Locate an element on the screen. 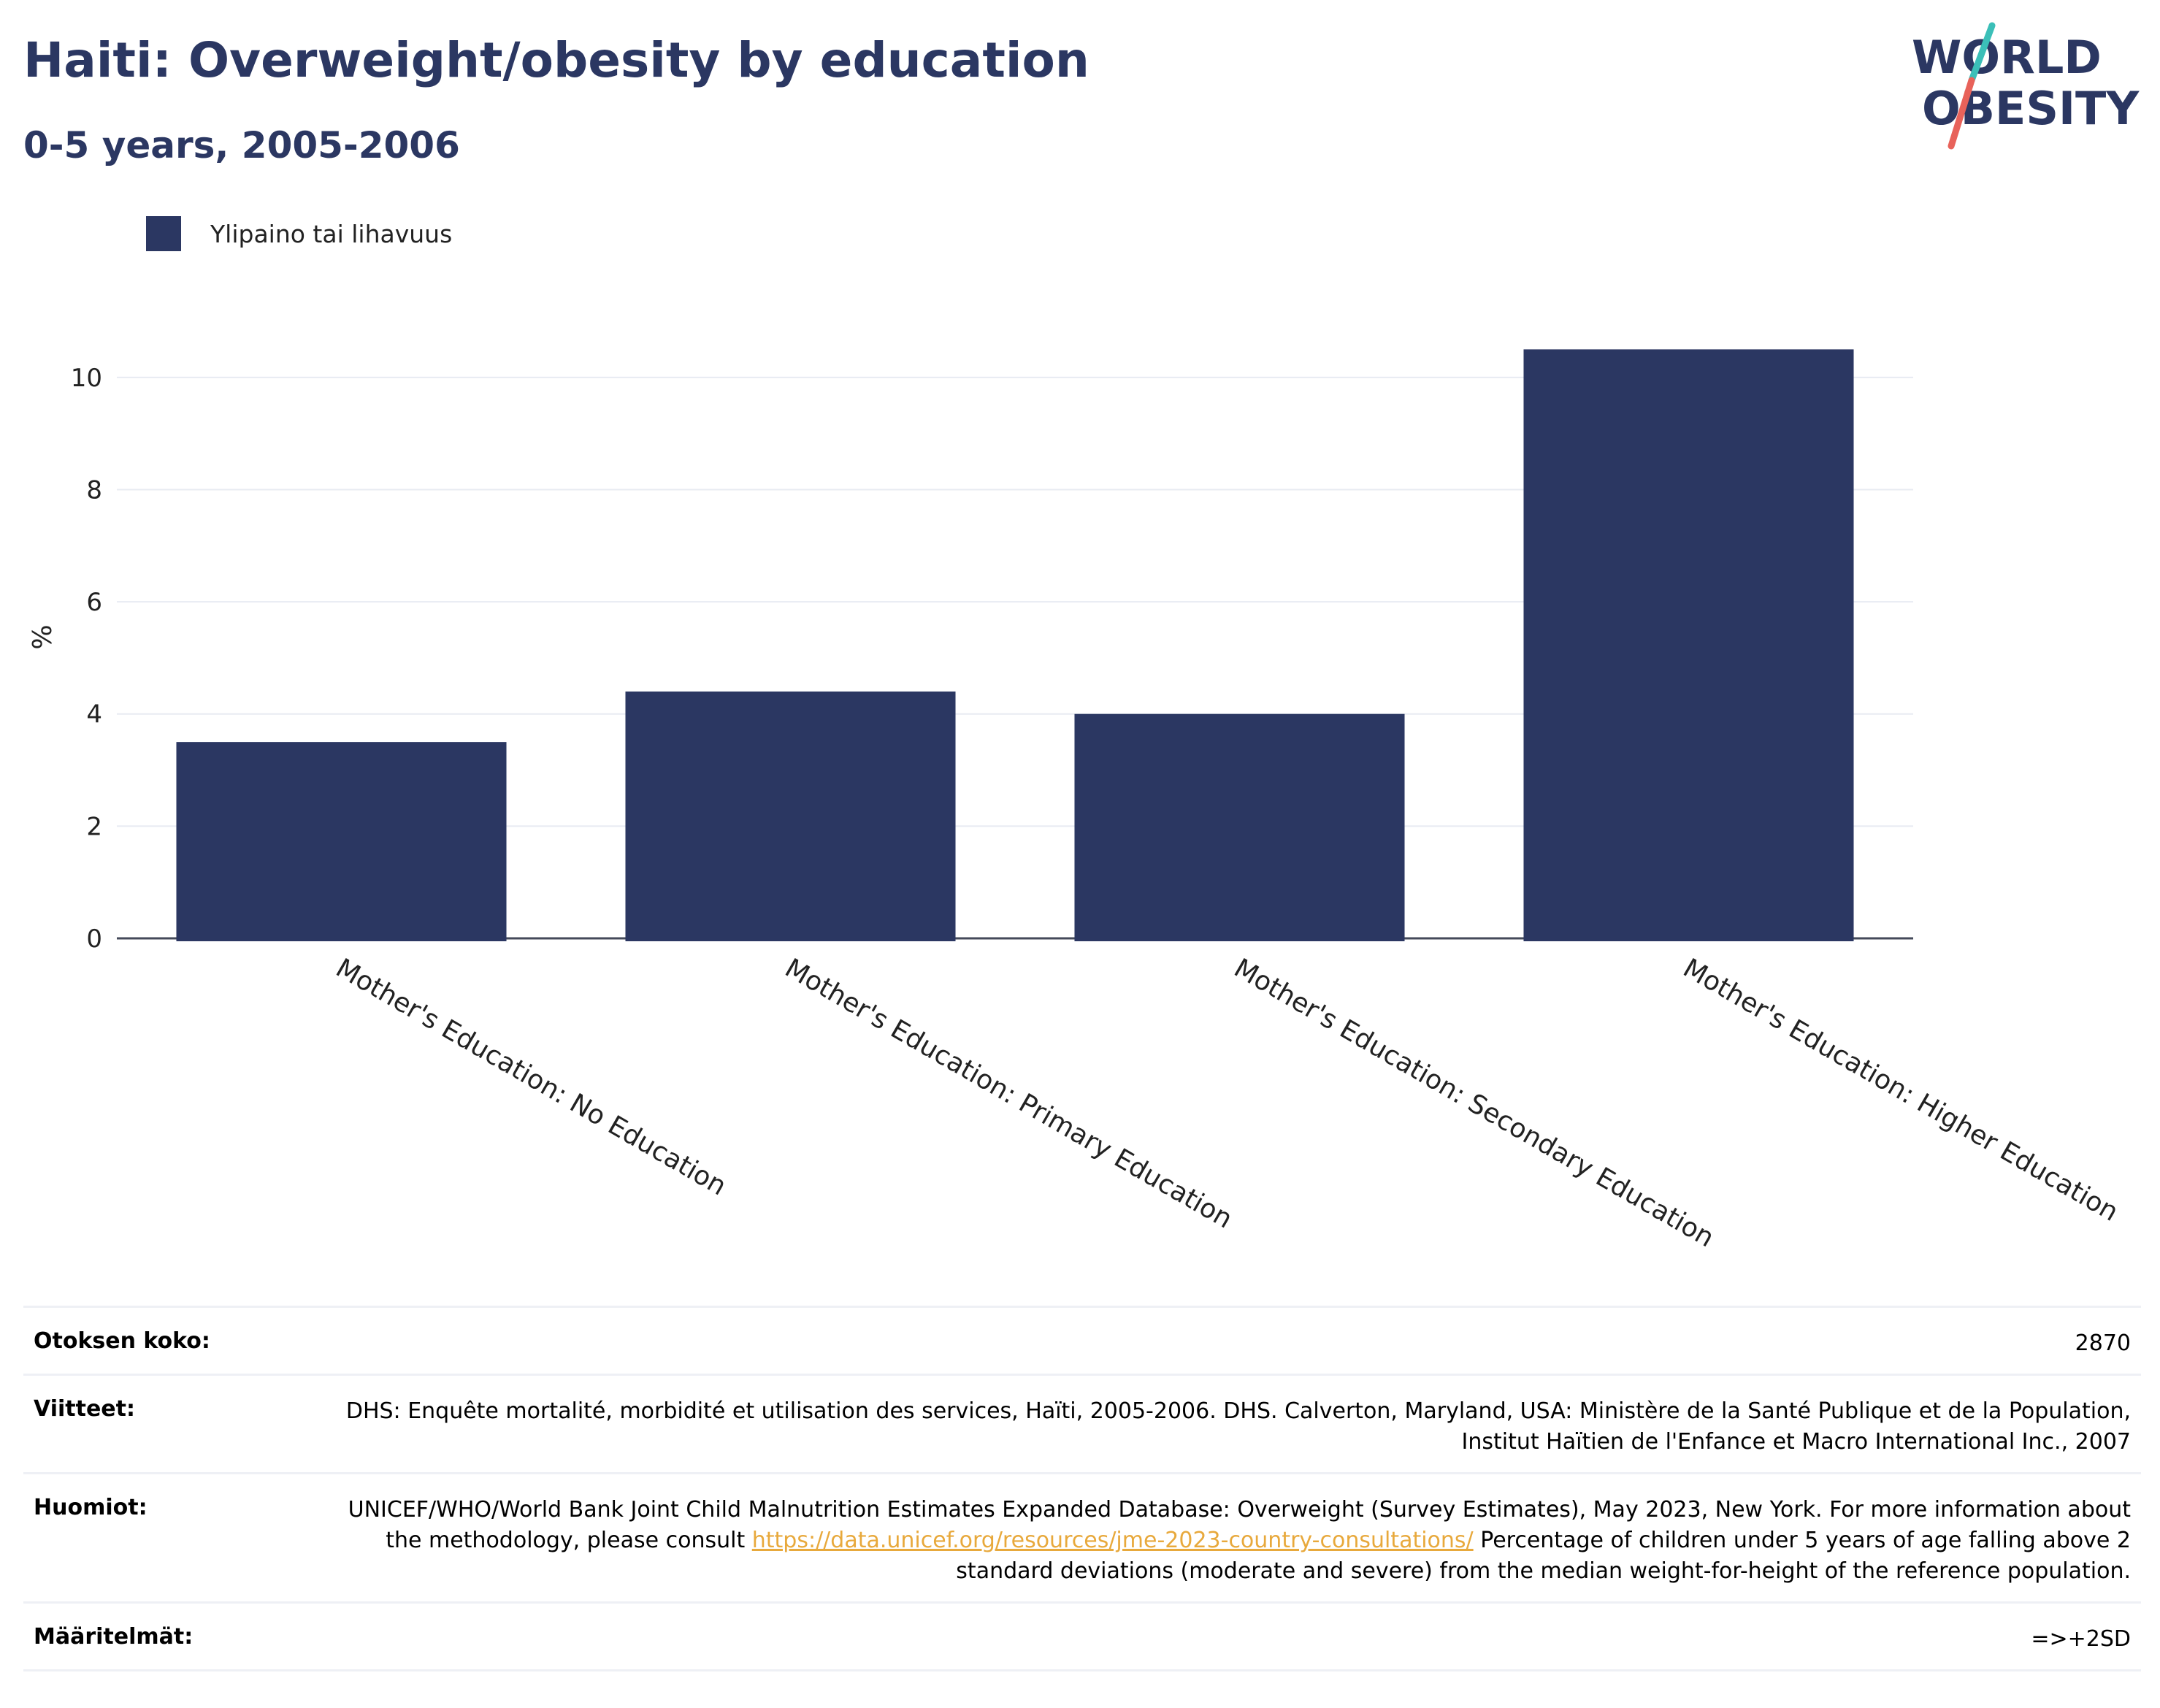 This screenshot has height=1708, width=2160. meta-row-definitions: Määritelmät: =>+2SD is located at coordinates (1082, 1636).